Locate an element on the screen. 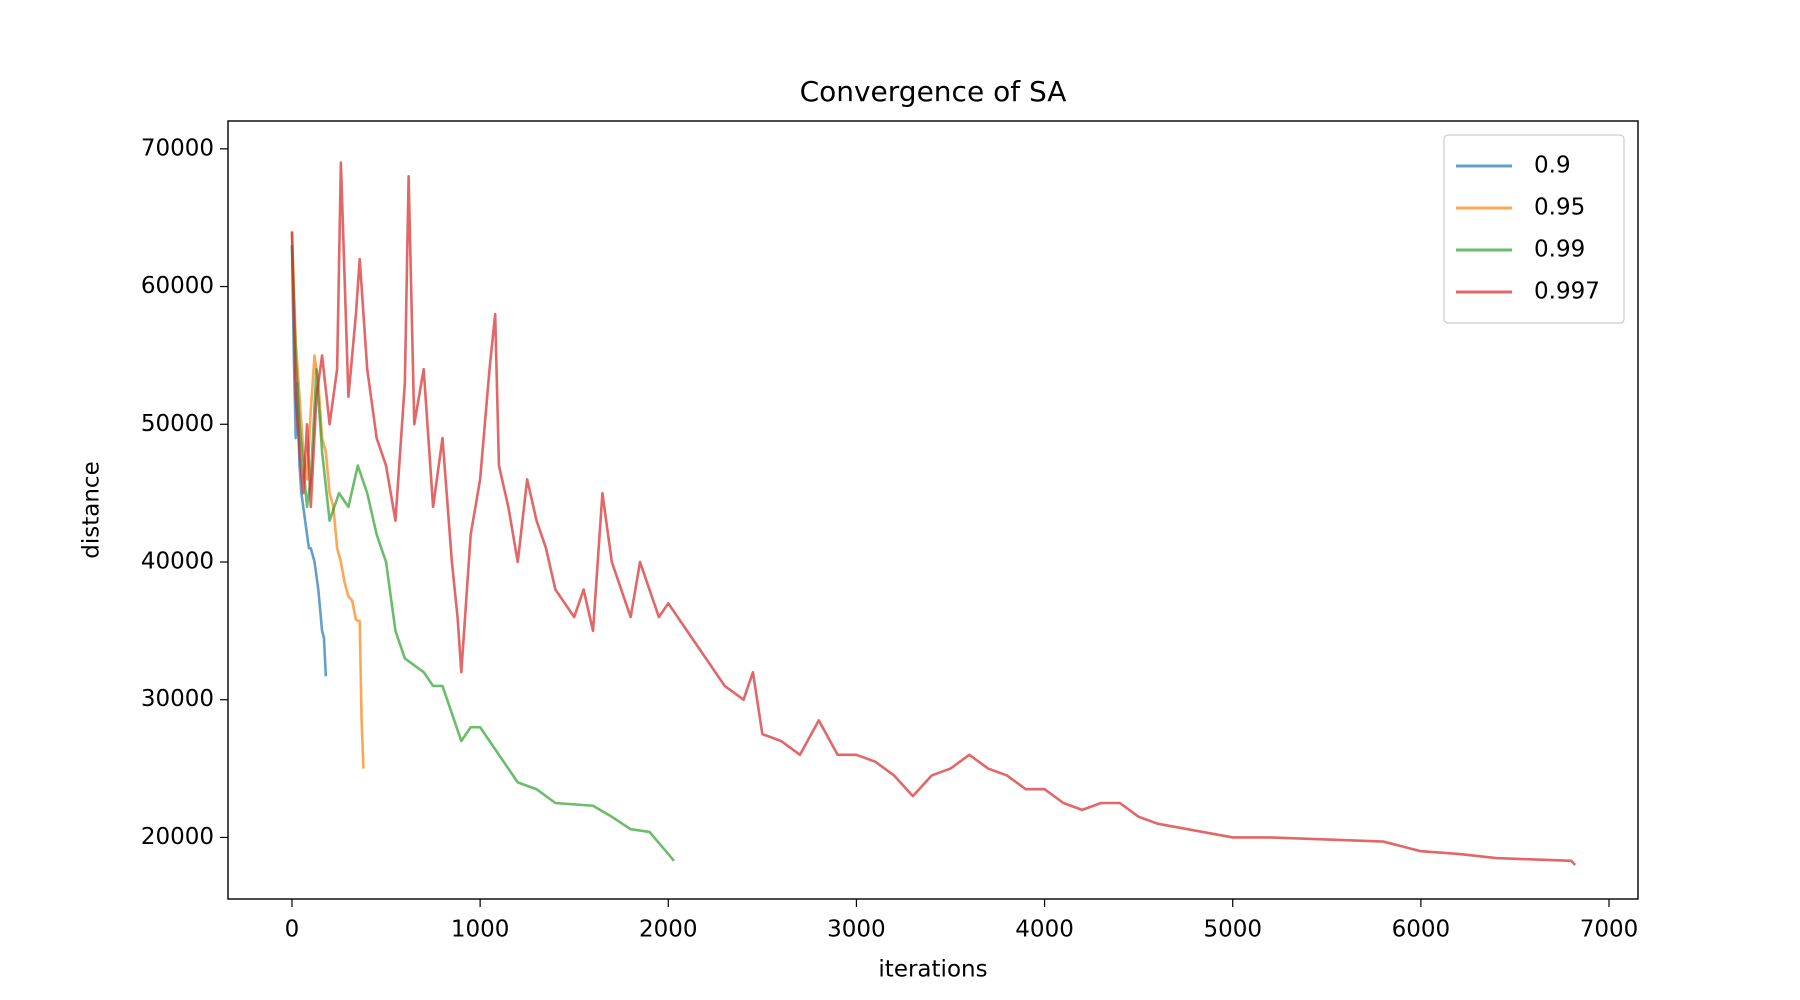 The width and height of the screenshot is (1800, 1000). y-tick-label: 70000 is located at coordinates (177, 148).